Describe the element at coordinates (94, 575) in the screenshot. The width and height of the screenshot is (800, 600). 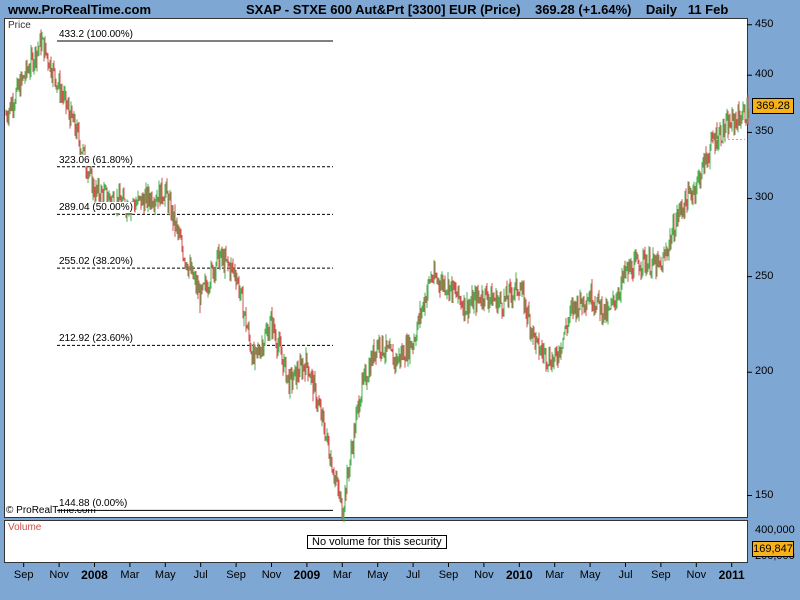
I see `x-tick-label: 2008` at that location.